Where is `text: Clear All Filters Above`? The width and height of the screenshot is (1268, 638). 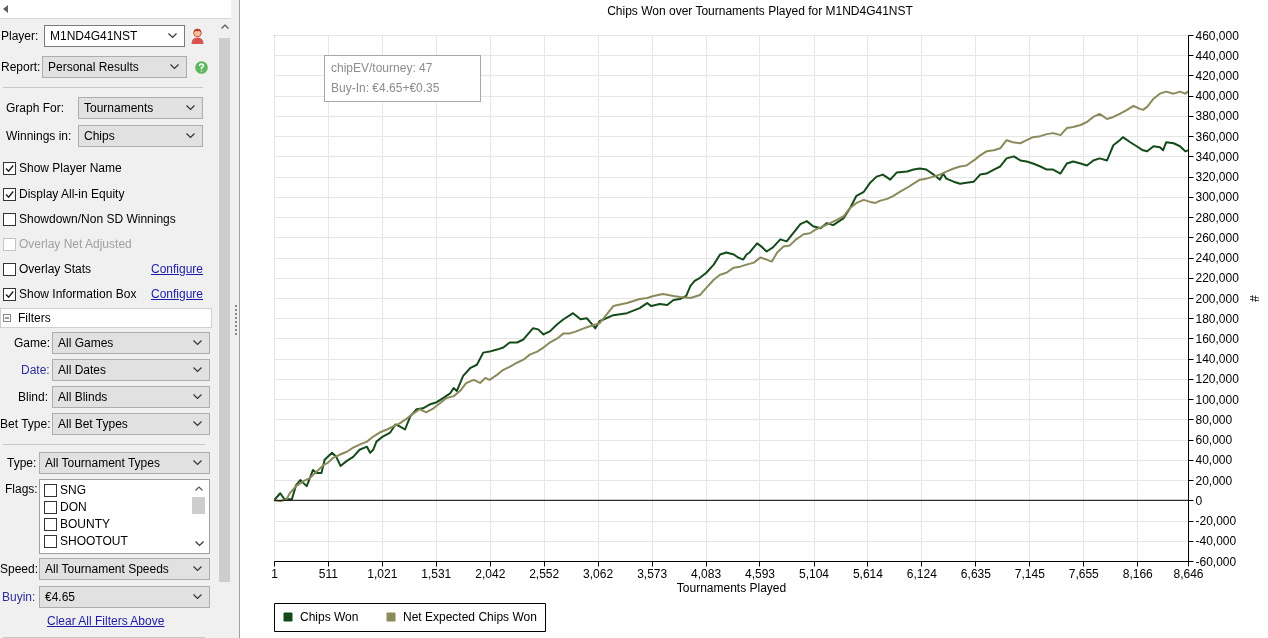
text: Clear All Filters Above is located at coordinates (106, 621).